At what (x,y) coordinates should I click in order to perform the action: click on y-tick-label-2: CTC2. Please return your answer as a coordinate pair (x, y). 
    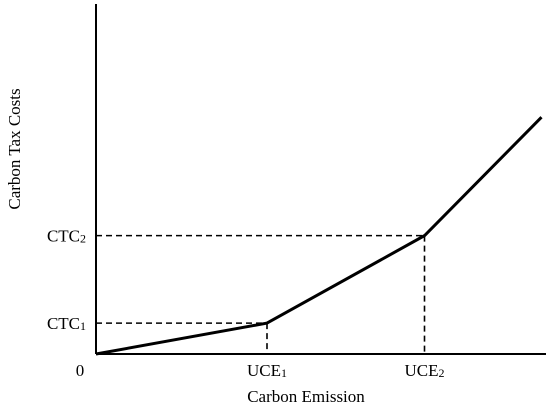
    Looking at the image, I should click on (66, 236).